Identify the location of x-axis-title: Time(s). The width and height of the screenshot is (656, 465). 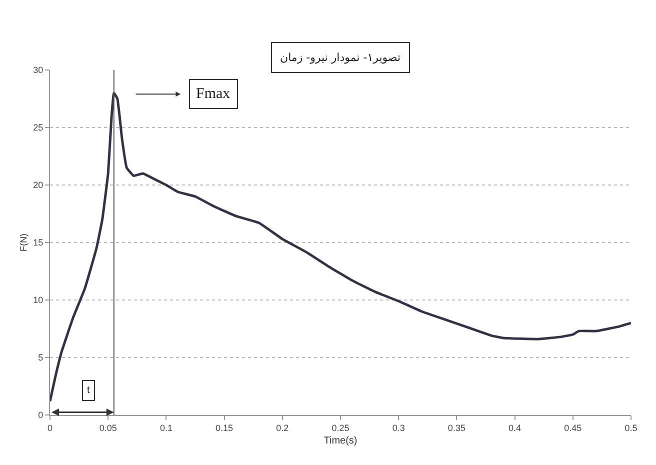
(341, 440).